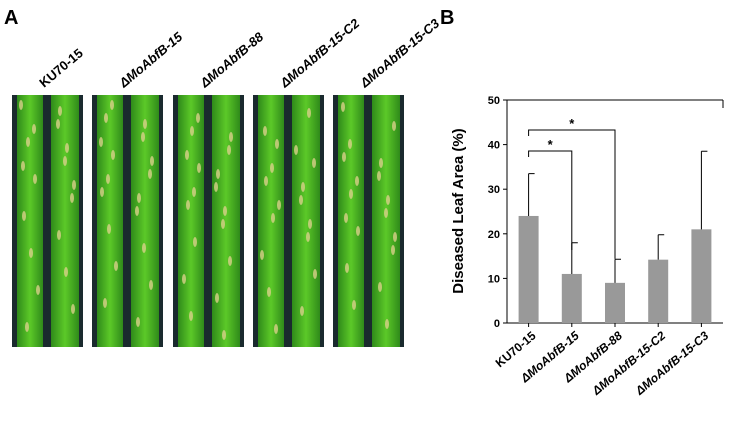  I want to click on photo-label: ΔMoAbfB-15-C2, so click(320, 53).